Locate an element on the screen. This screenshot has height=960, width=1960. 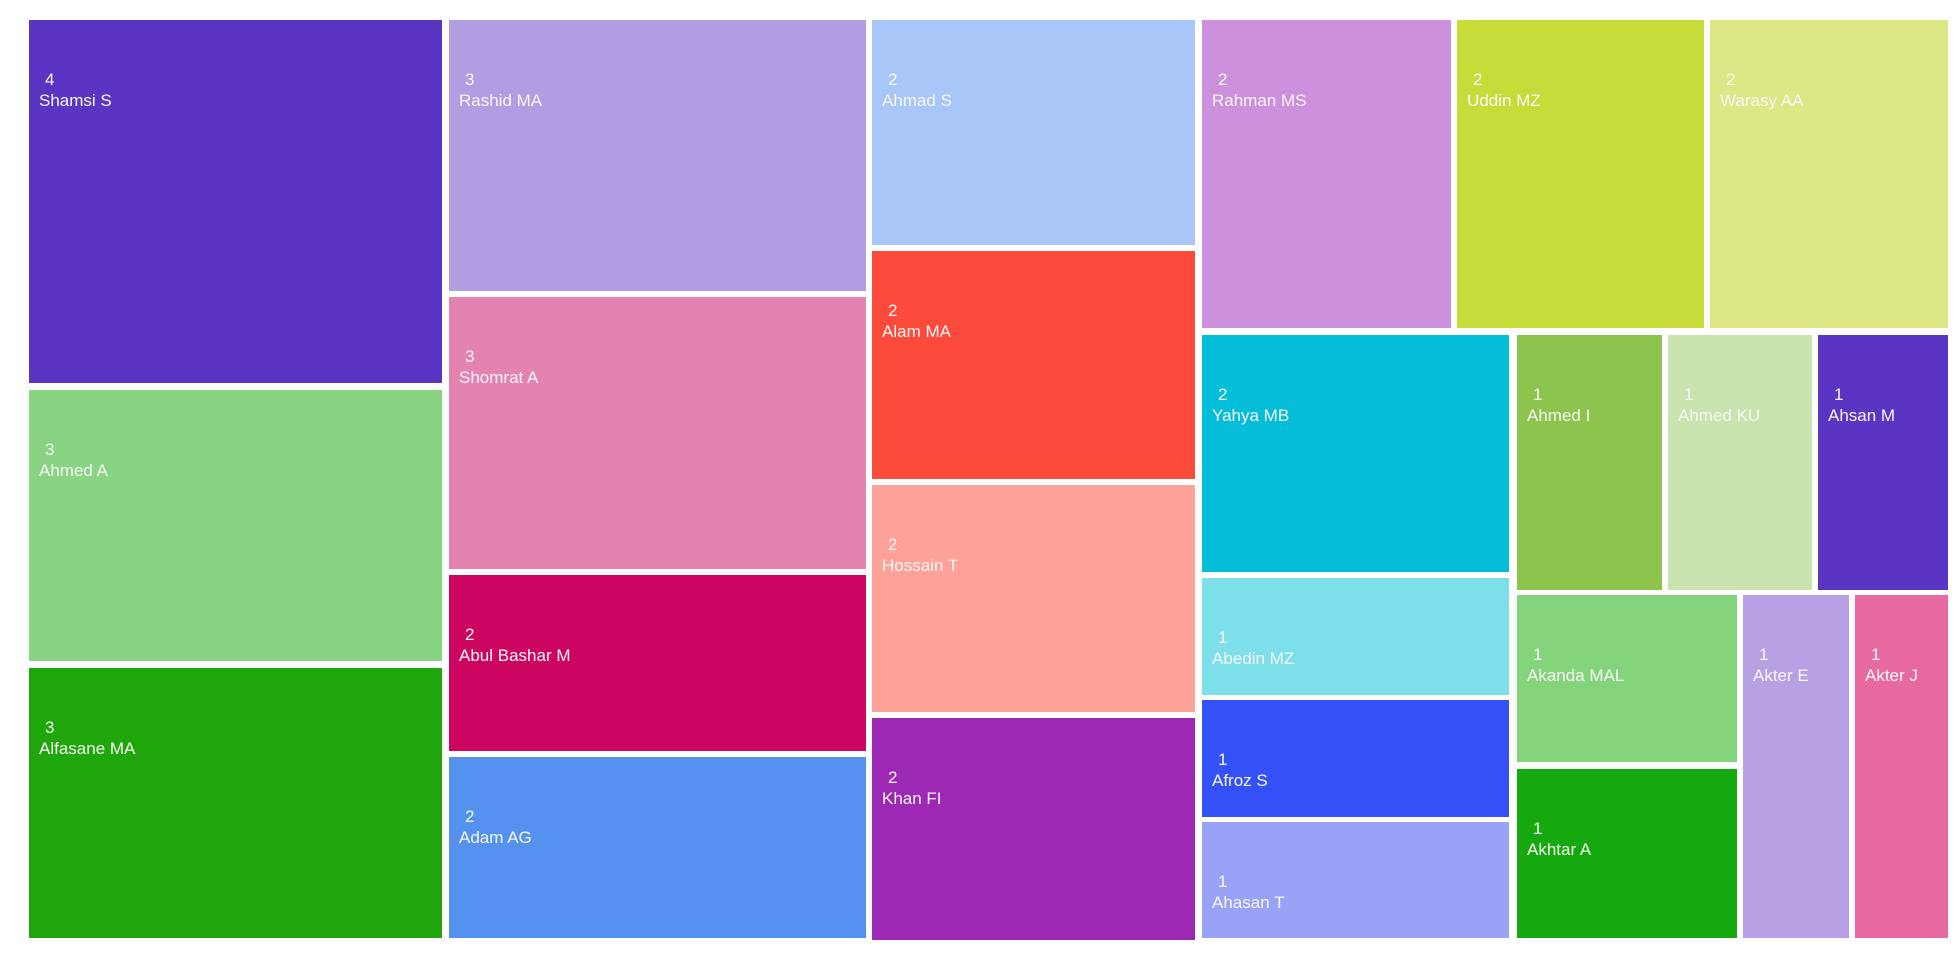
cell-text: 1 Akter E is located at coordinates (1796, 640).